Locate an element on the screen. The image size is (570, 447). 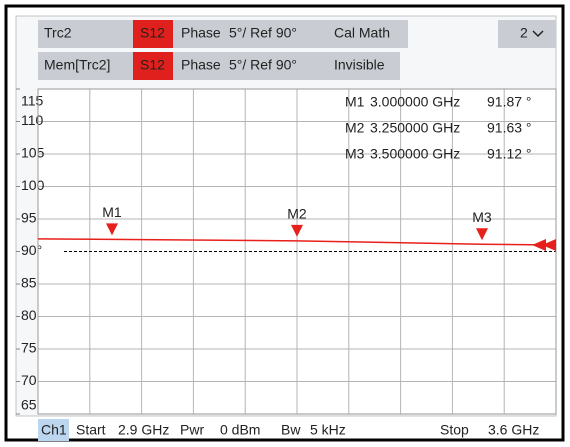
marker-readout-x: 3.500000 GHz is located at coordinates (415, 154).